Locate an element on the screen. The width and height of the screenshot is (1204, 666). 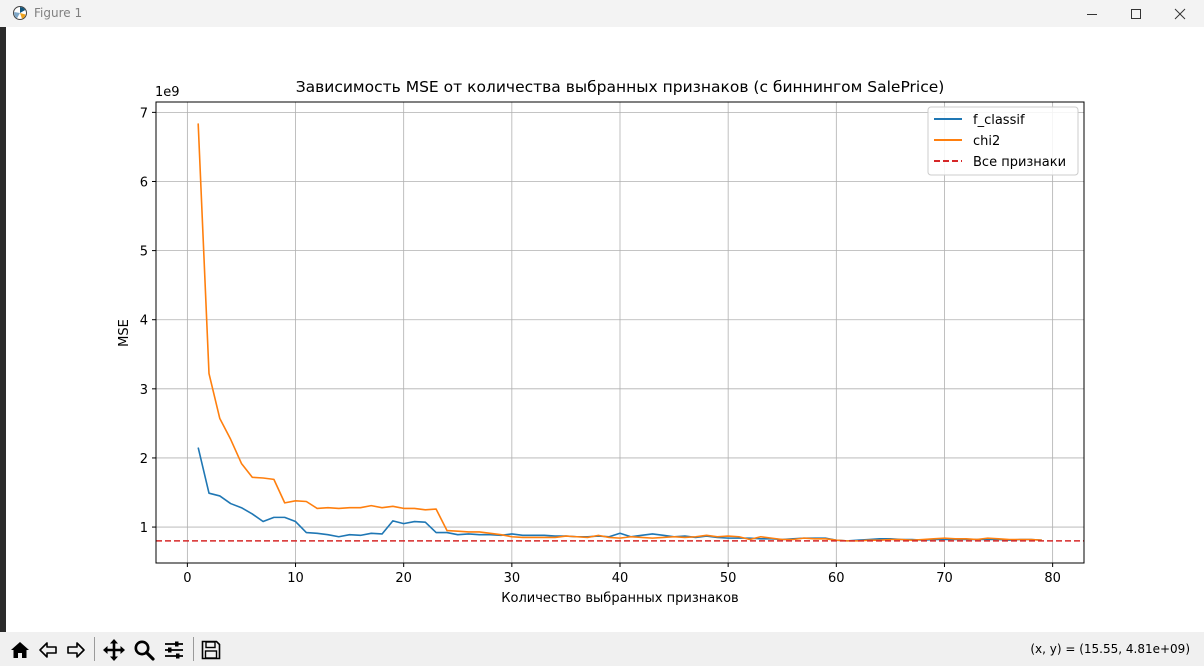
pan-move-icon is located at coordinates (114, 650).